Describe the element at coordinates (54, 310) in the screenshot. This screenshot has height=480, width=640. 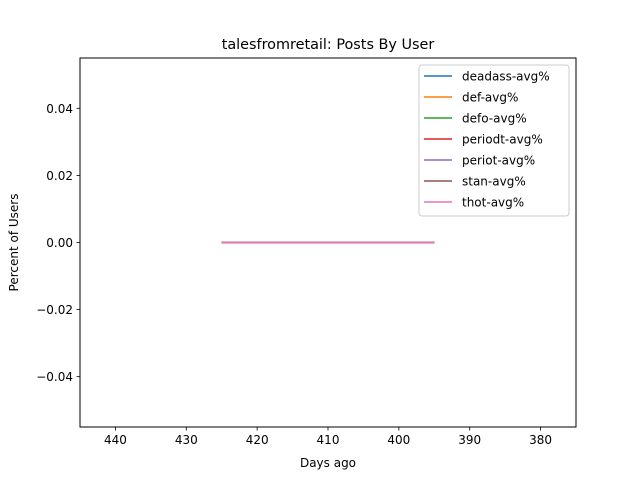
I see `y-tick-label: −0.02` at that location.